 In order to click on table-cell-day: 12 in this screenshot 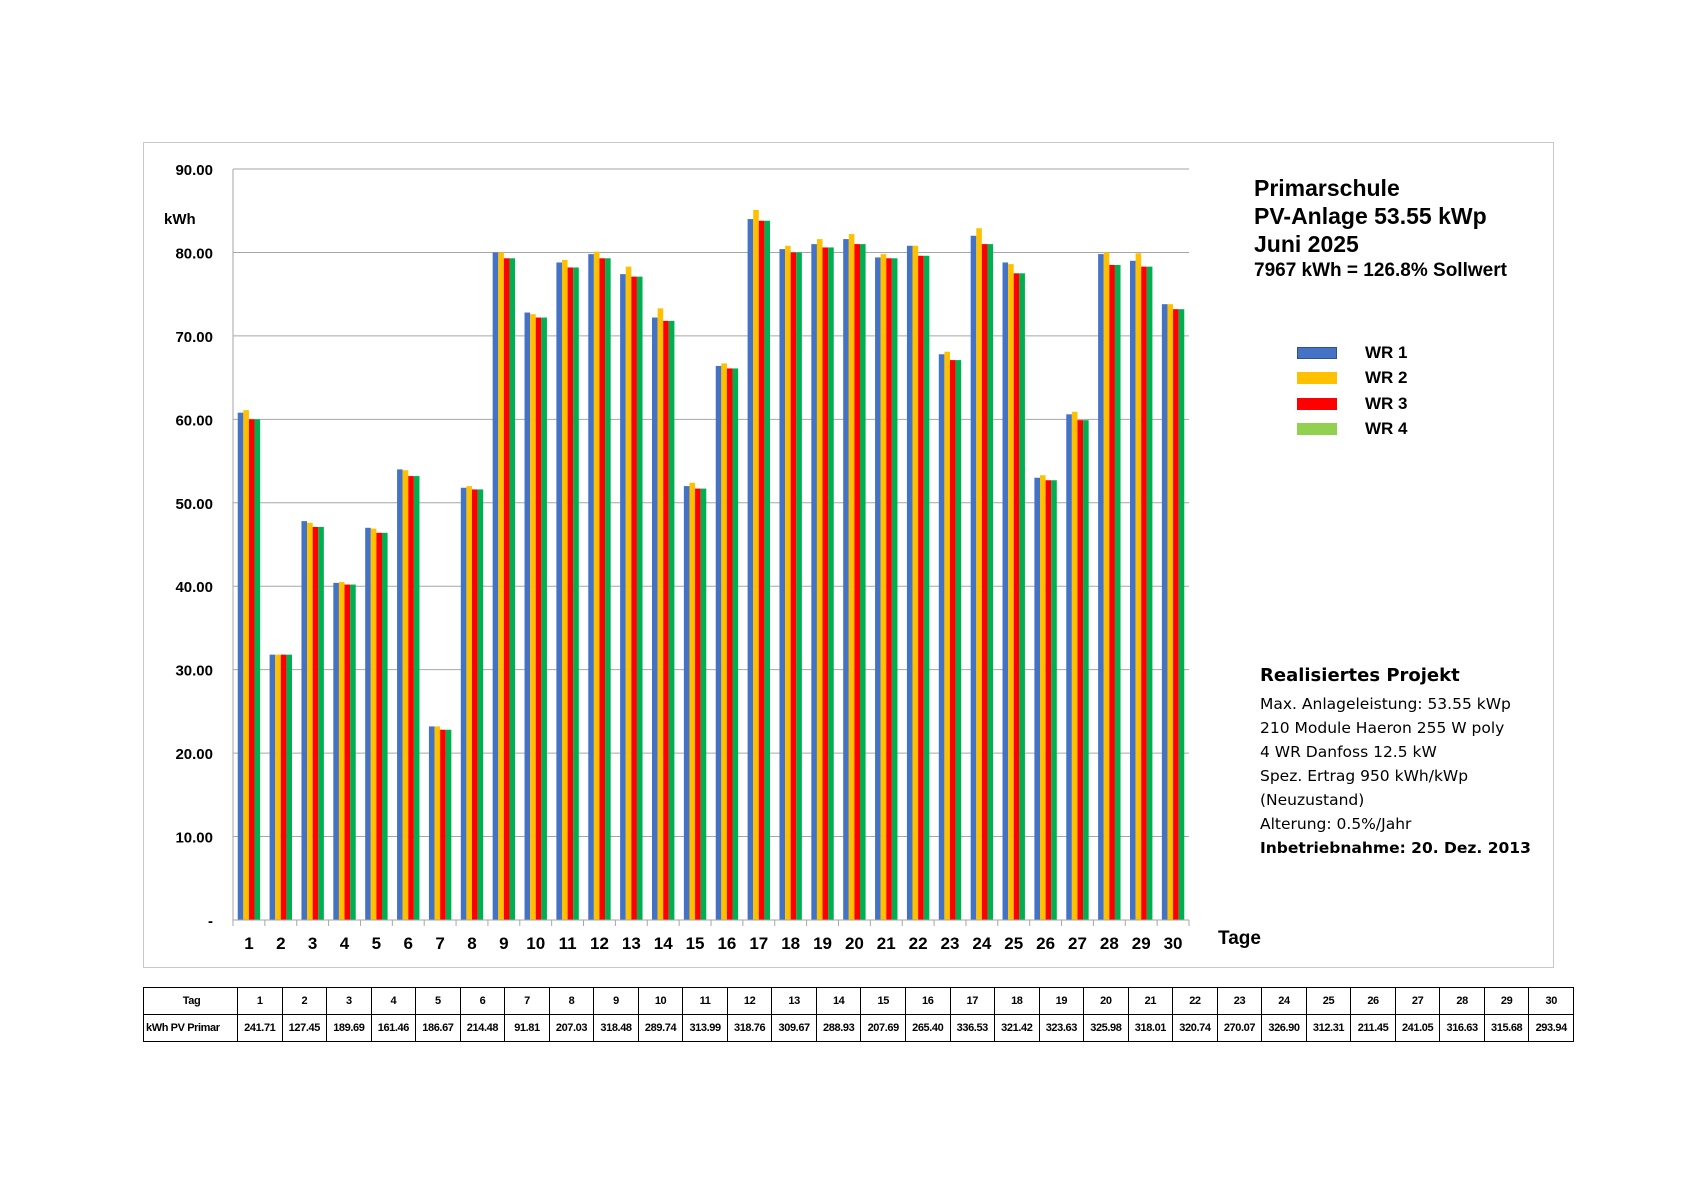, I will do `click(749, 1001)`.